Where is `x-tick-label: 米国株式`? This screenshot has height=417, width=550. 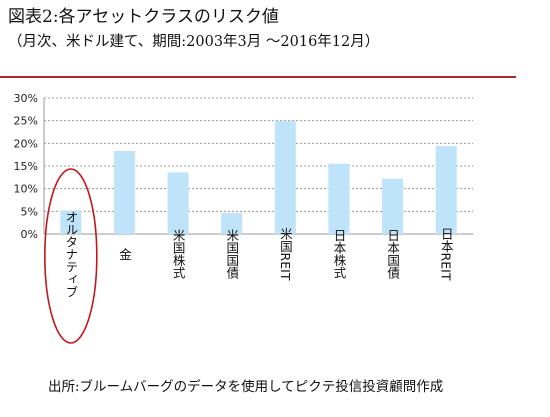
x-tick-label: 米国株式 is located at coordinates (178, 254).